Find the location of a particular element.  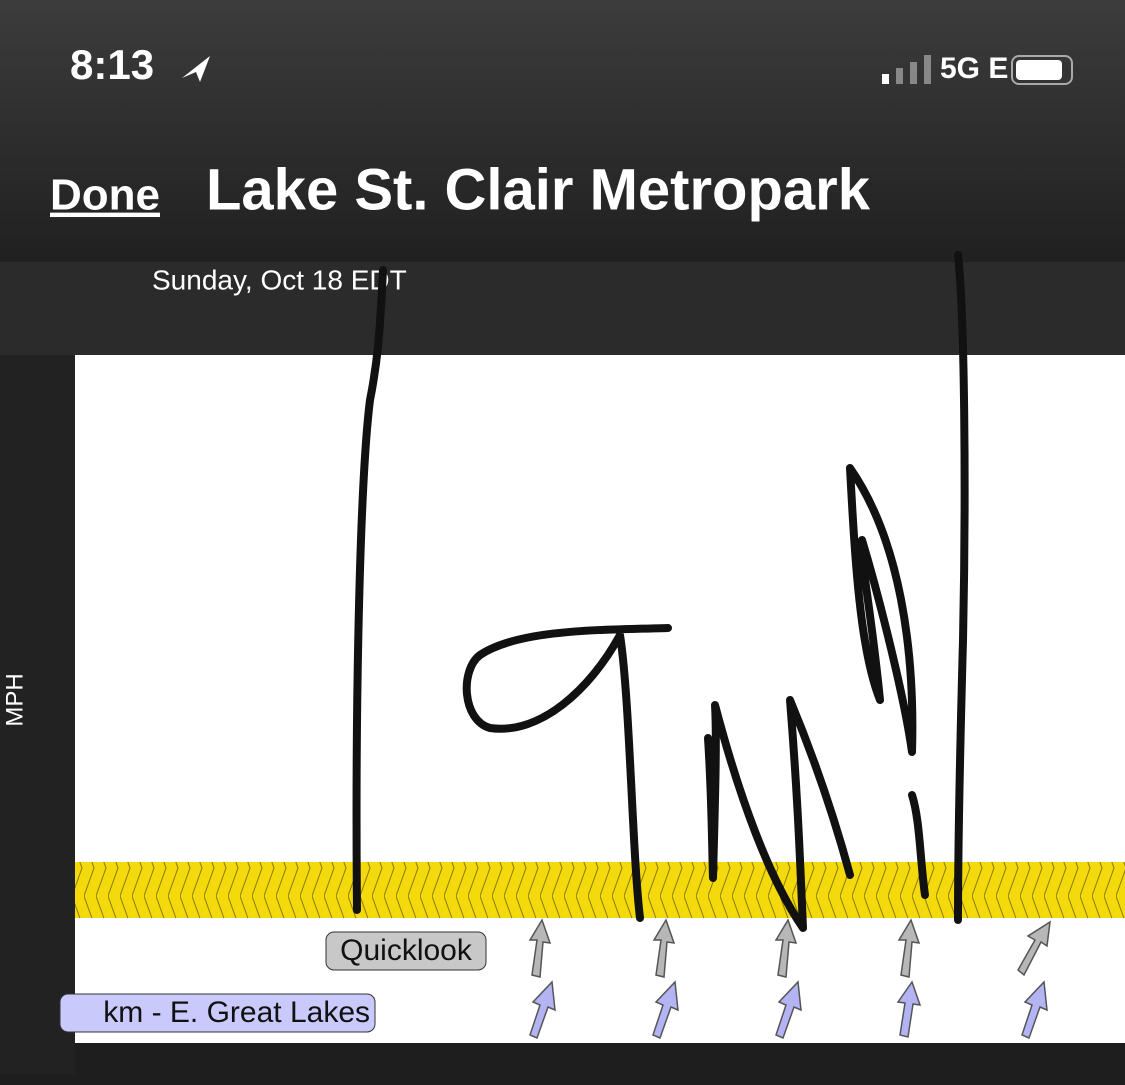

axis-bar is located at coordinates (562, 308).